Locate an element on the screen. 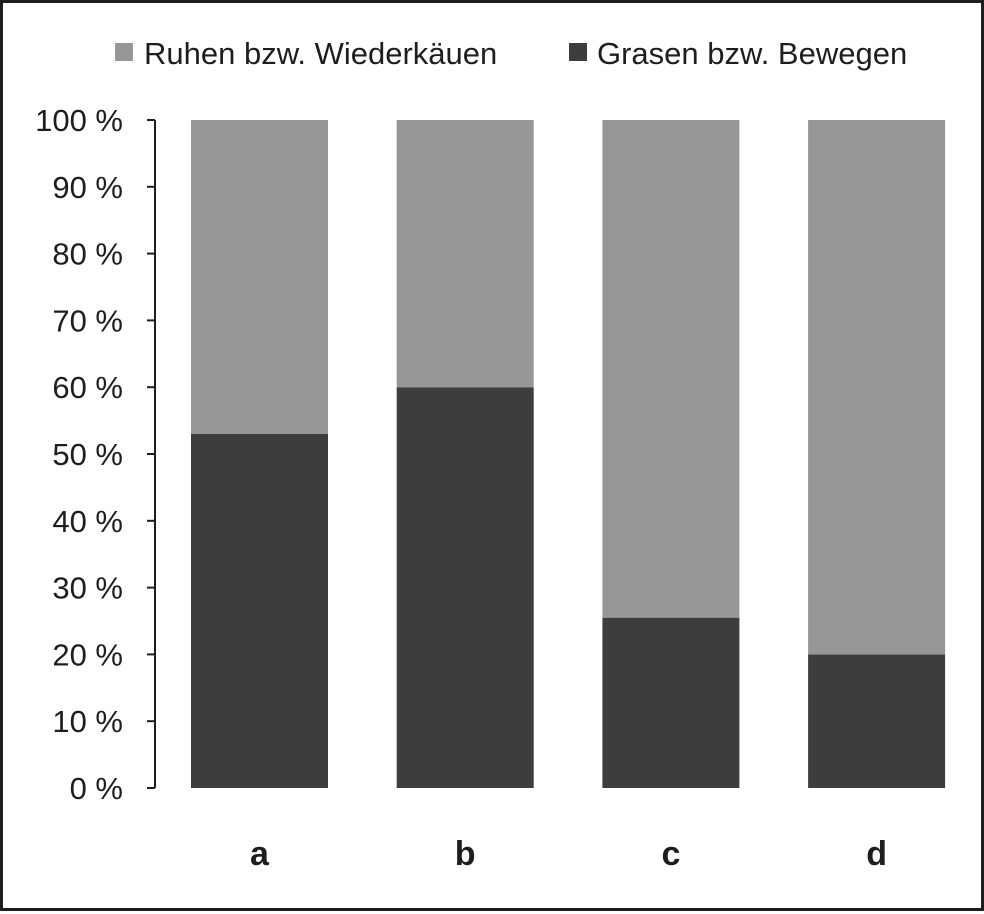  x-tick-label: b is located at coordinates (465, 854).